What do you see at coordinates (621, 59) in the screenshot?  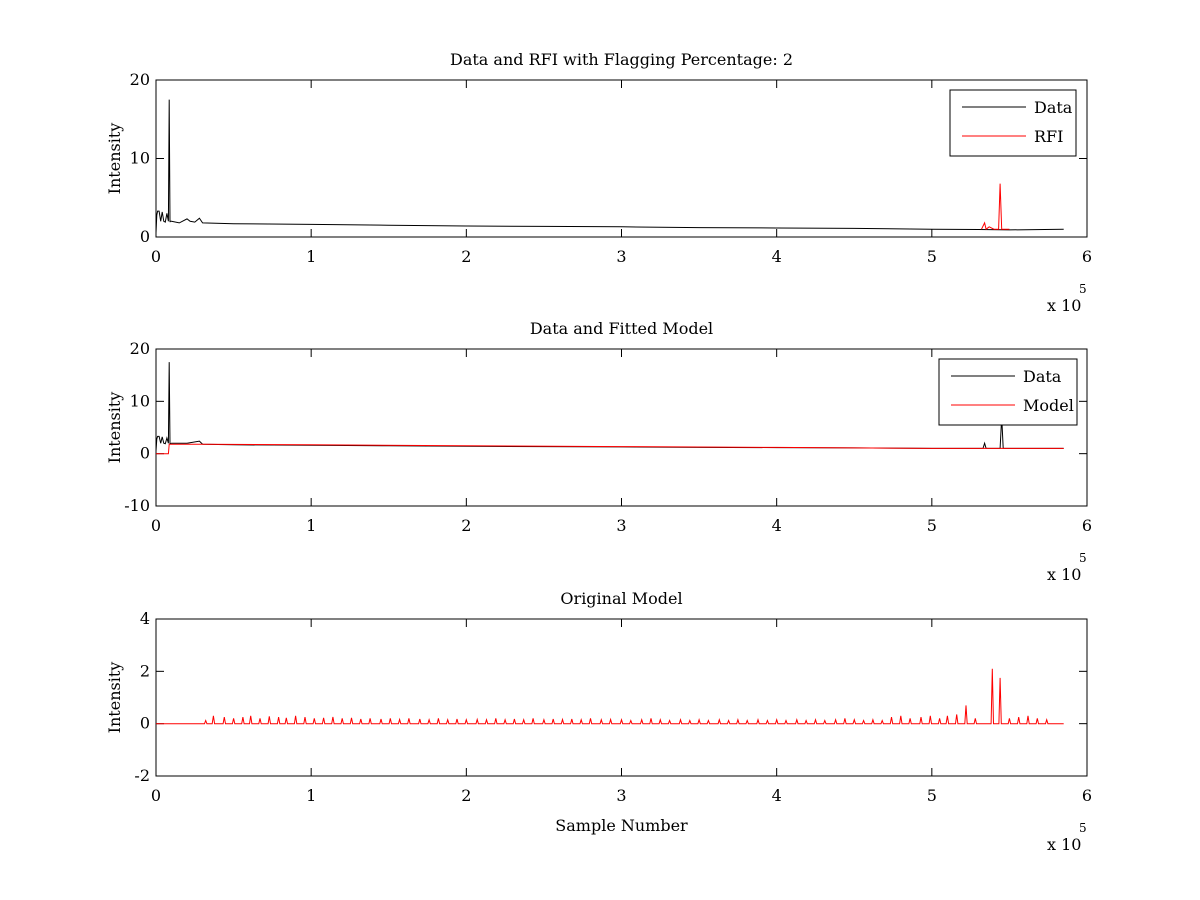 I see `chart-title: Data and RFI with Flagging Percentage: 2` at bounding box center [621, 59].